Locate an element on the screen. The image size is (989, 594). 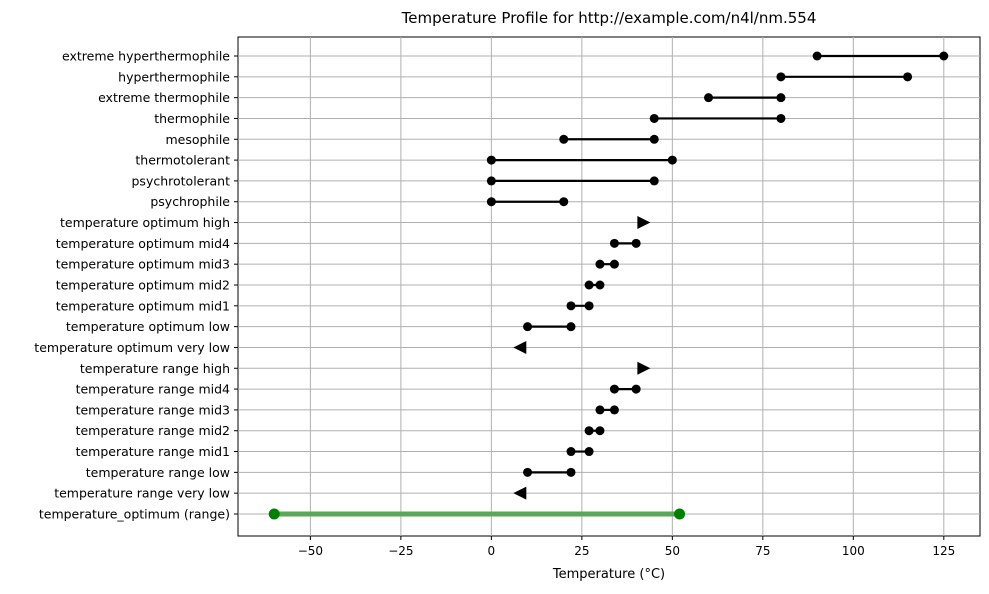
x-axis-label: Temperature (°C) is located at coordinates (608, 574).